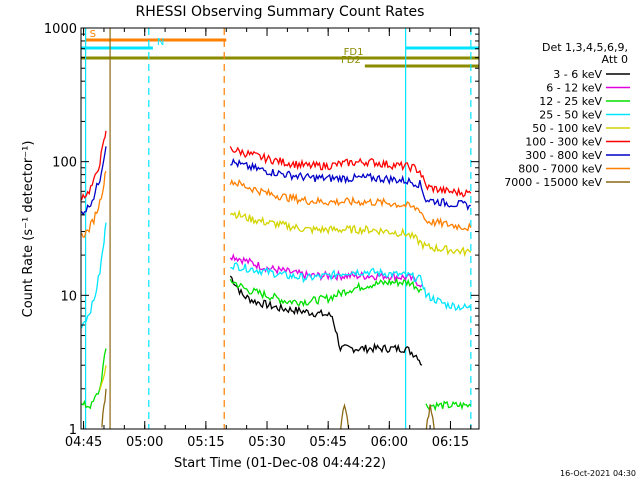 This screenshot has width=640, height=480. I want to click on y-tick-label: 1000, so click(60, 29).